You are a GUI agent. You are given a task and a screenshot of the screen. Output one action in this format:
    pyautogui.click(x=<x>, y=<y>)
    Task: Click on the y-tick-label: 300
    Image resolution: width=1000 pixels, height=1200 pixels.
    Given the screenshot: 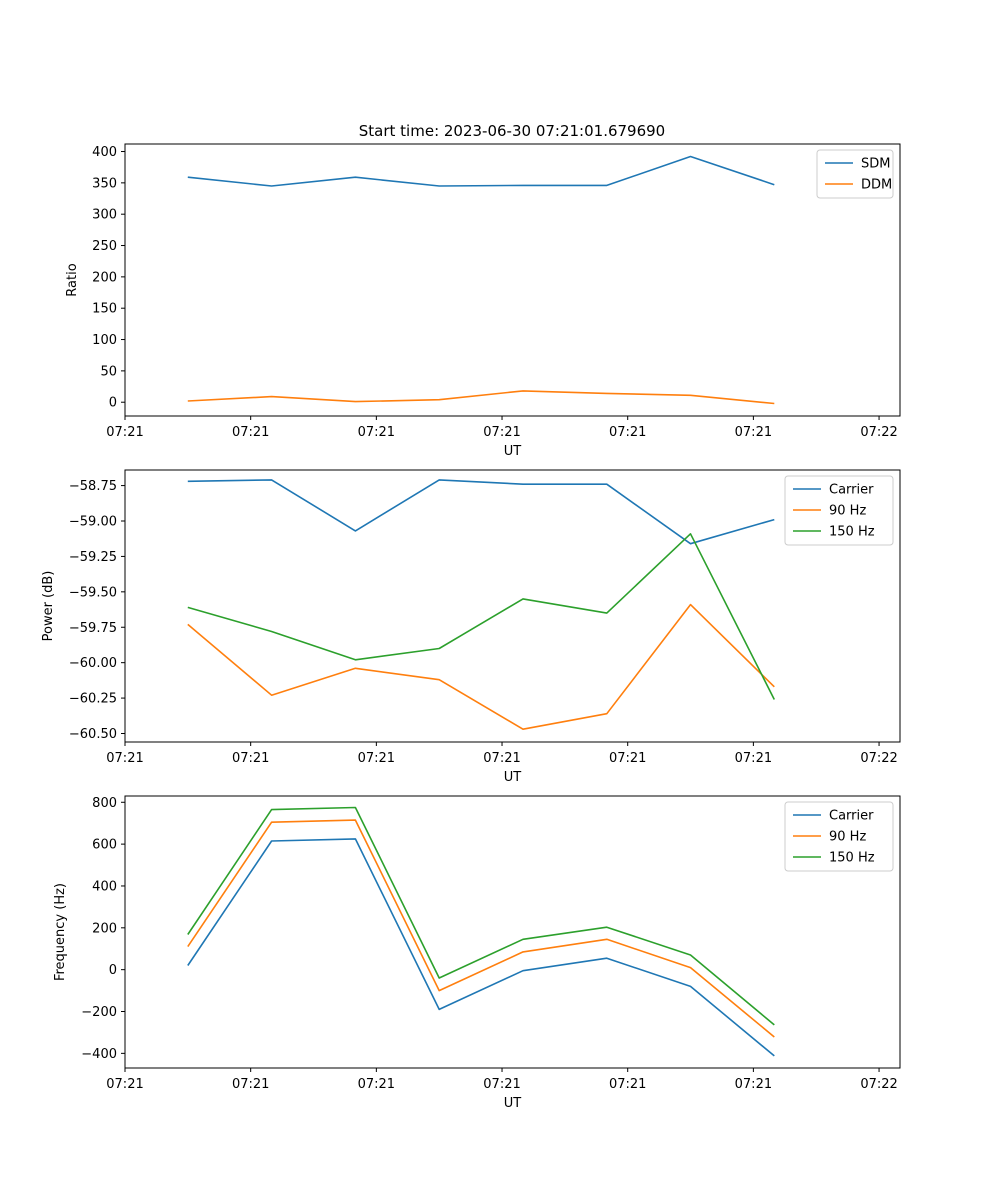 What is the action you would take?
    pyautogui.click(x=104, y=215)
    